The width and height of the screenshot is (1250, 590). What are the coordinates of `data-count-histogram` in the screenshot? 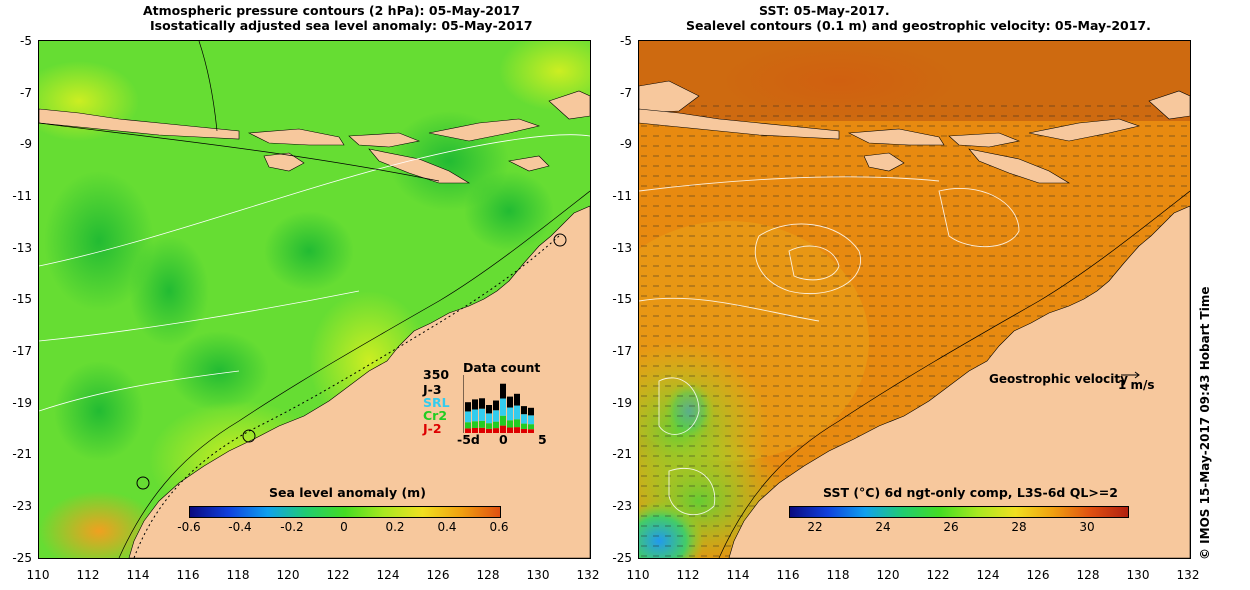 It's located at (498, 404).